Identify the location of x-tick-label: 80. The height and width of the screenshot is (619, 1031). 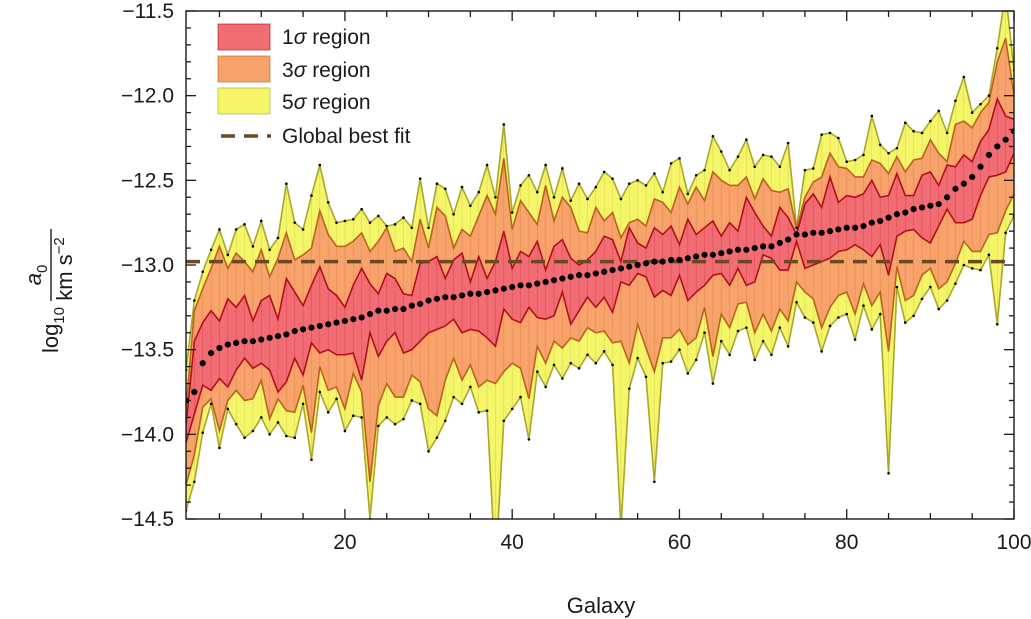
(846, 542).